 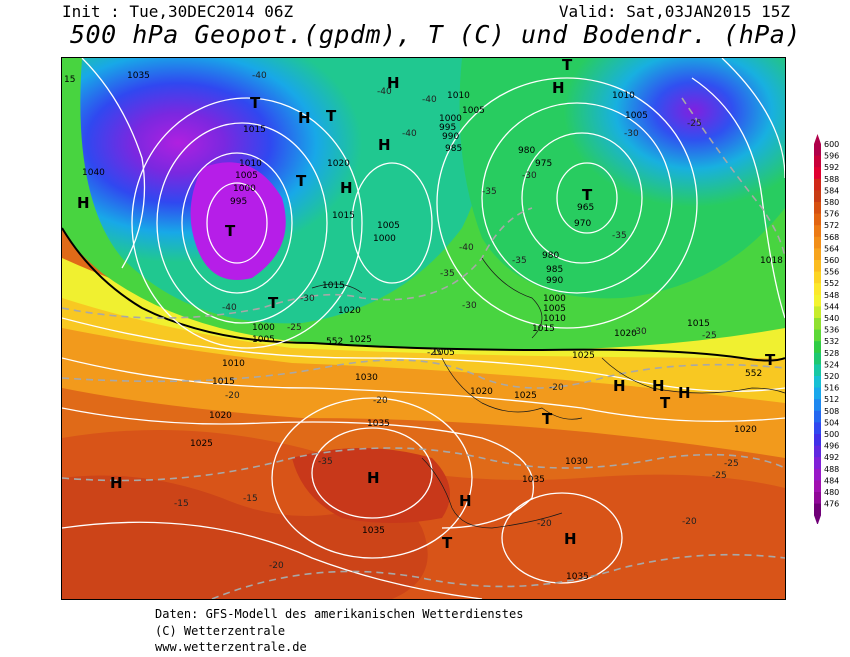 I want to click on legend-tick-label: 528, so click(x=831, y=353).